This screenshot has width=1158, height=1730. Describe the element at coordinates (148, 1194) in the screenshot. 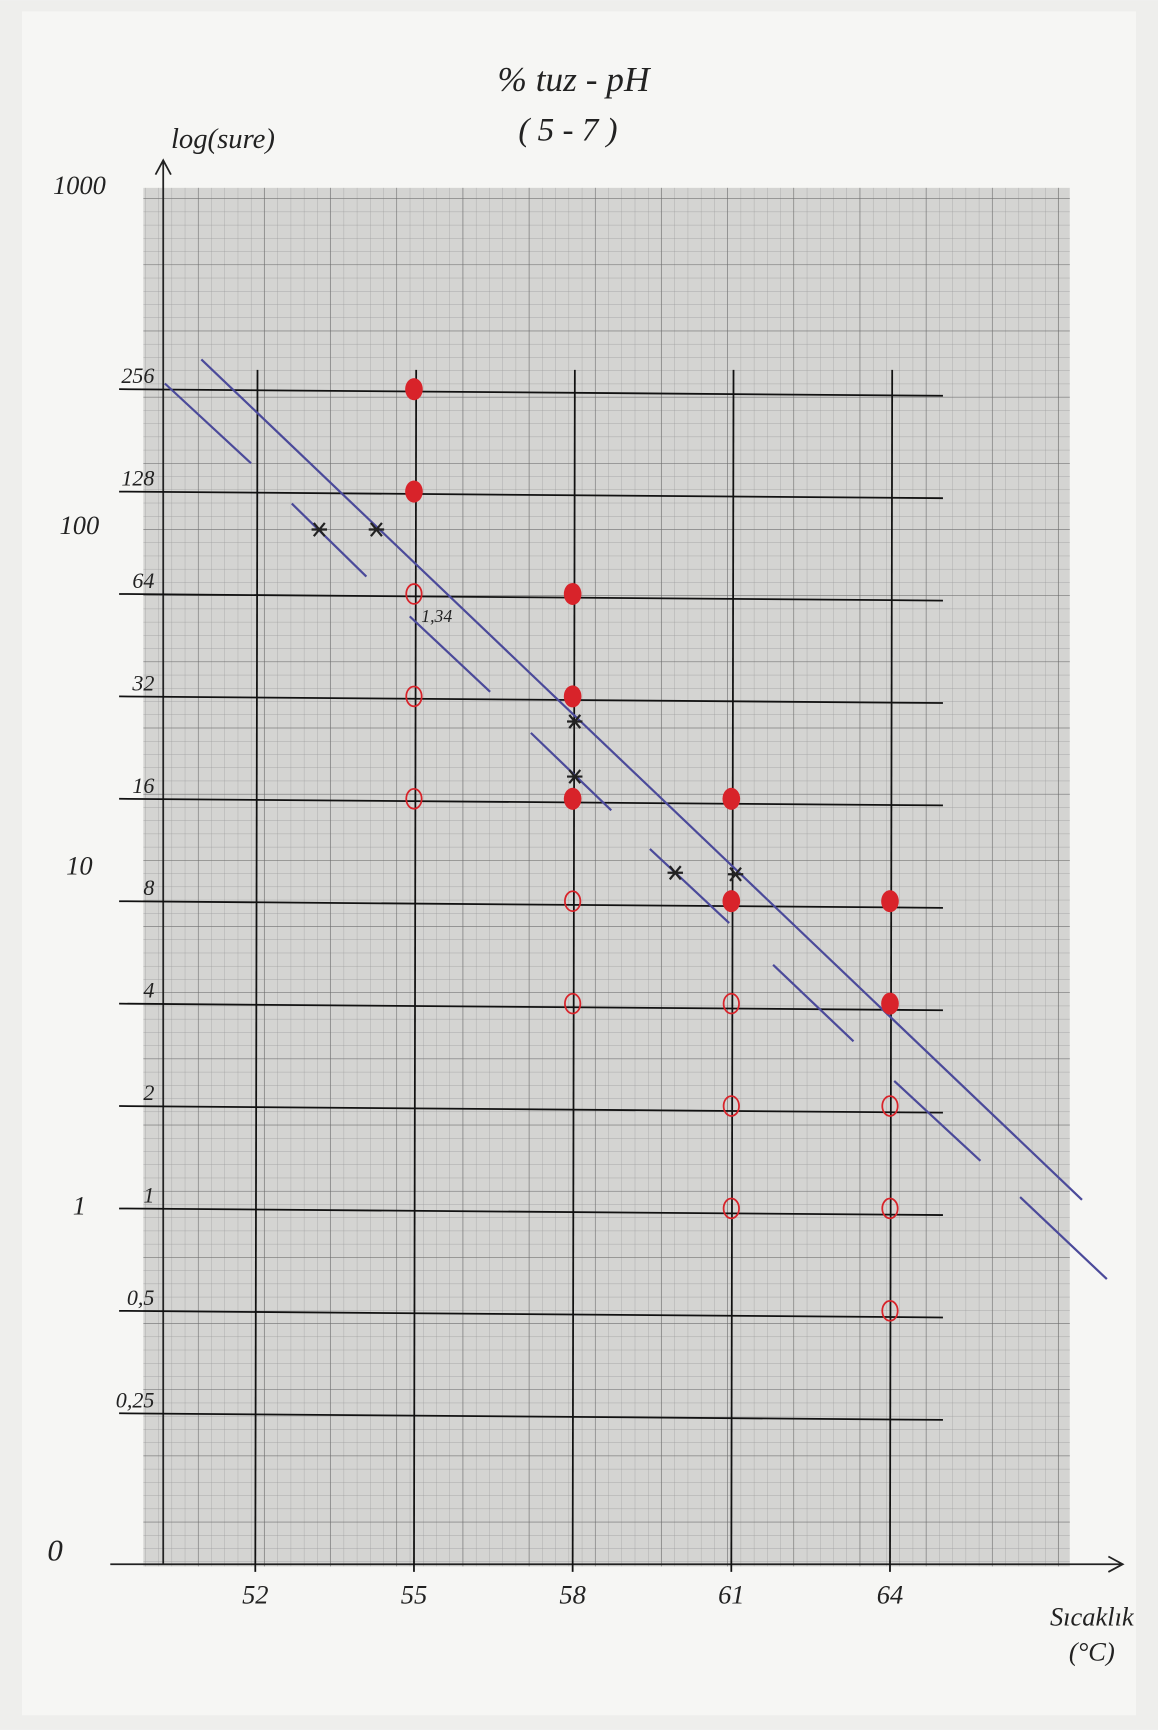

I see `y-tick-label: 1` at that location.